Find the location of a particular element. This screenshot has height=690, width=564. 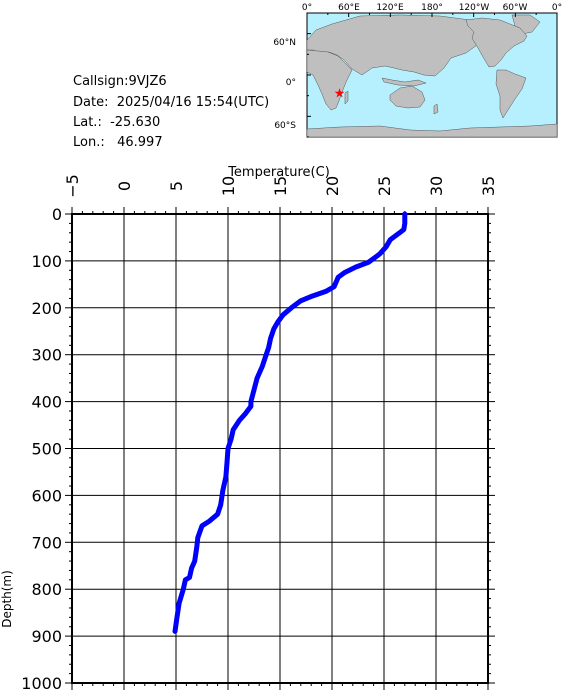

y-axis-label: Depth(m) is located at coordinates (7, 599).